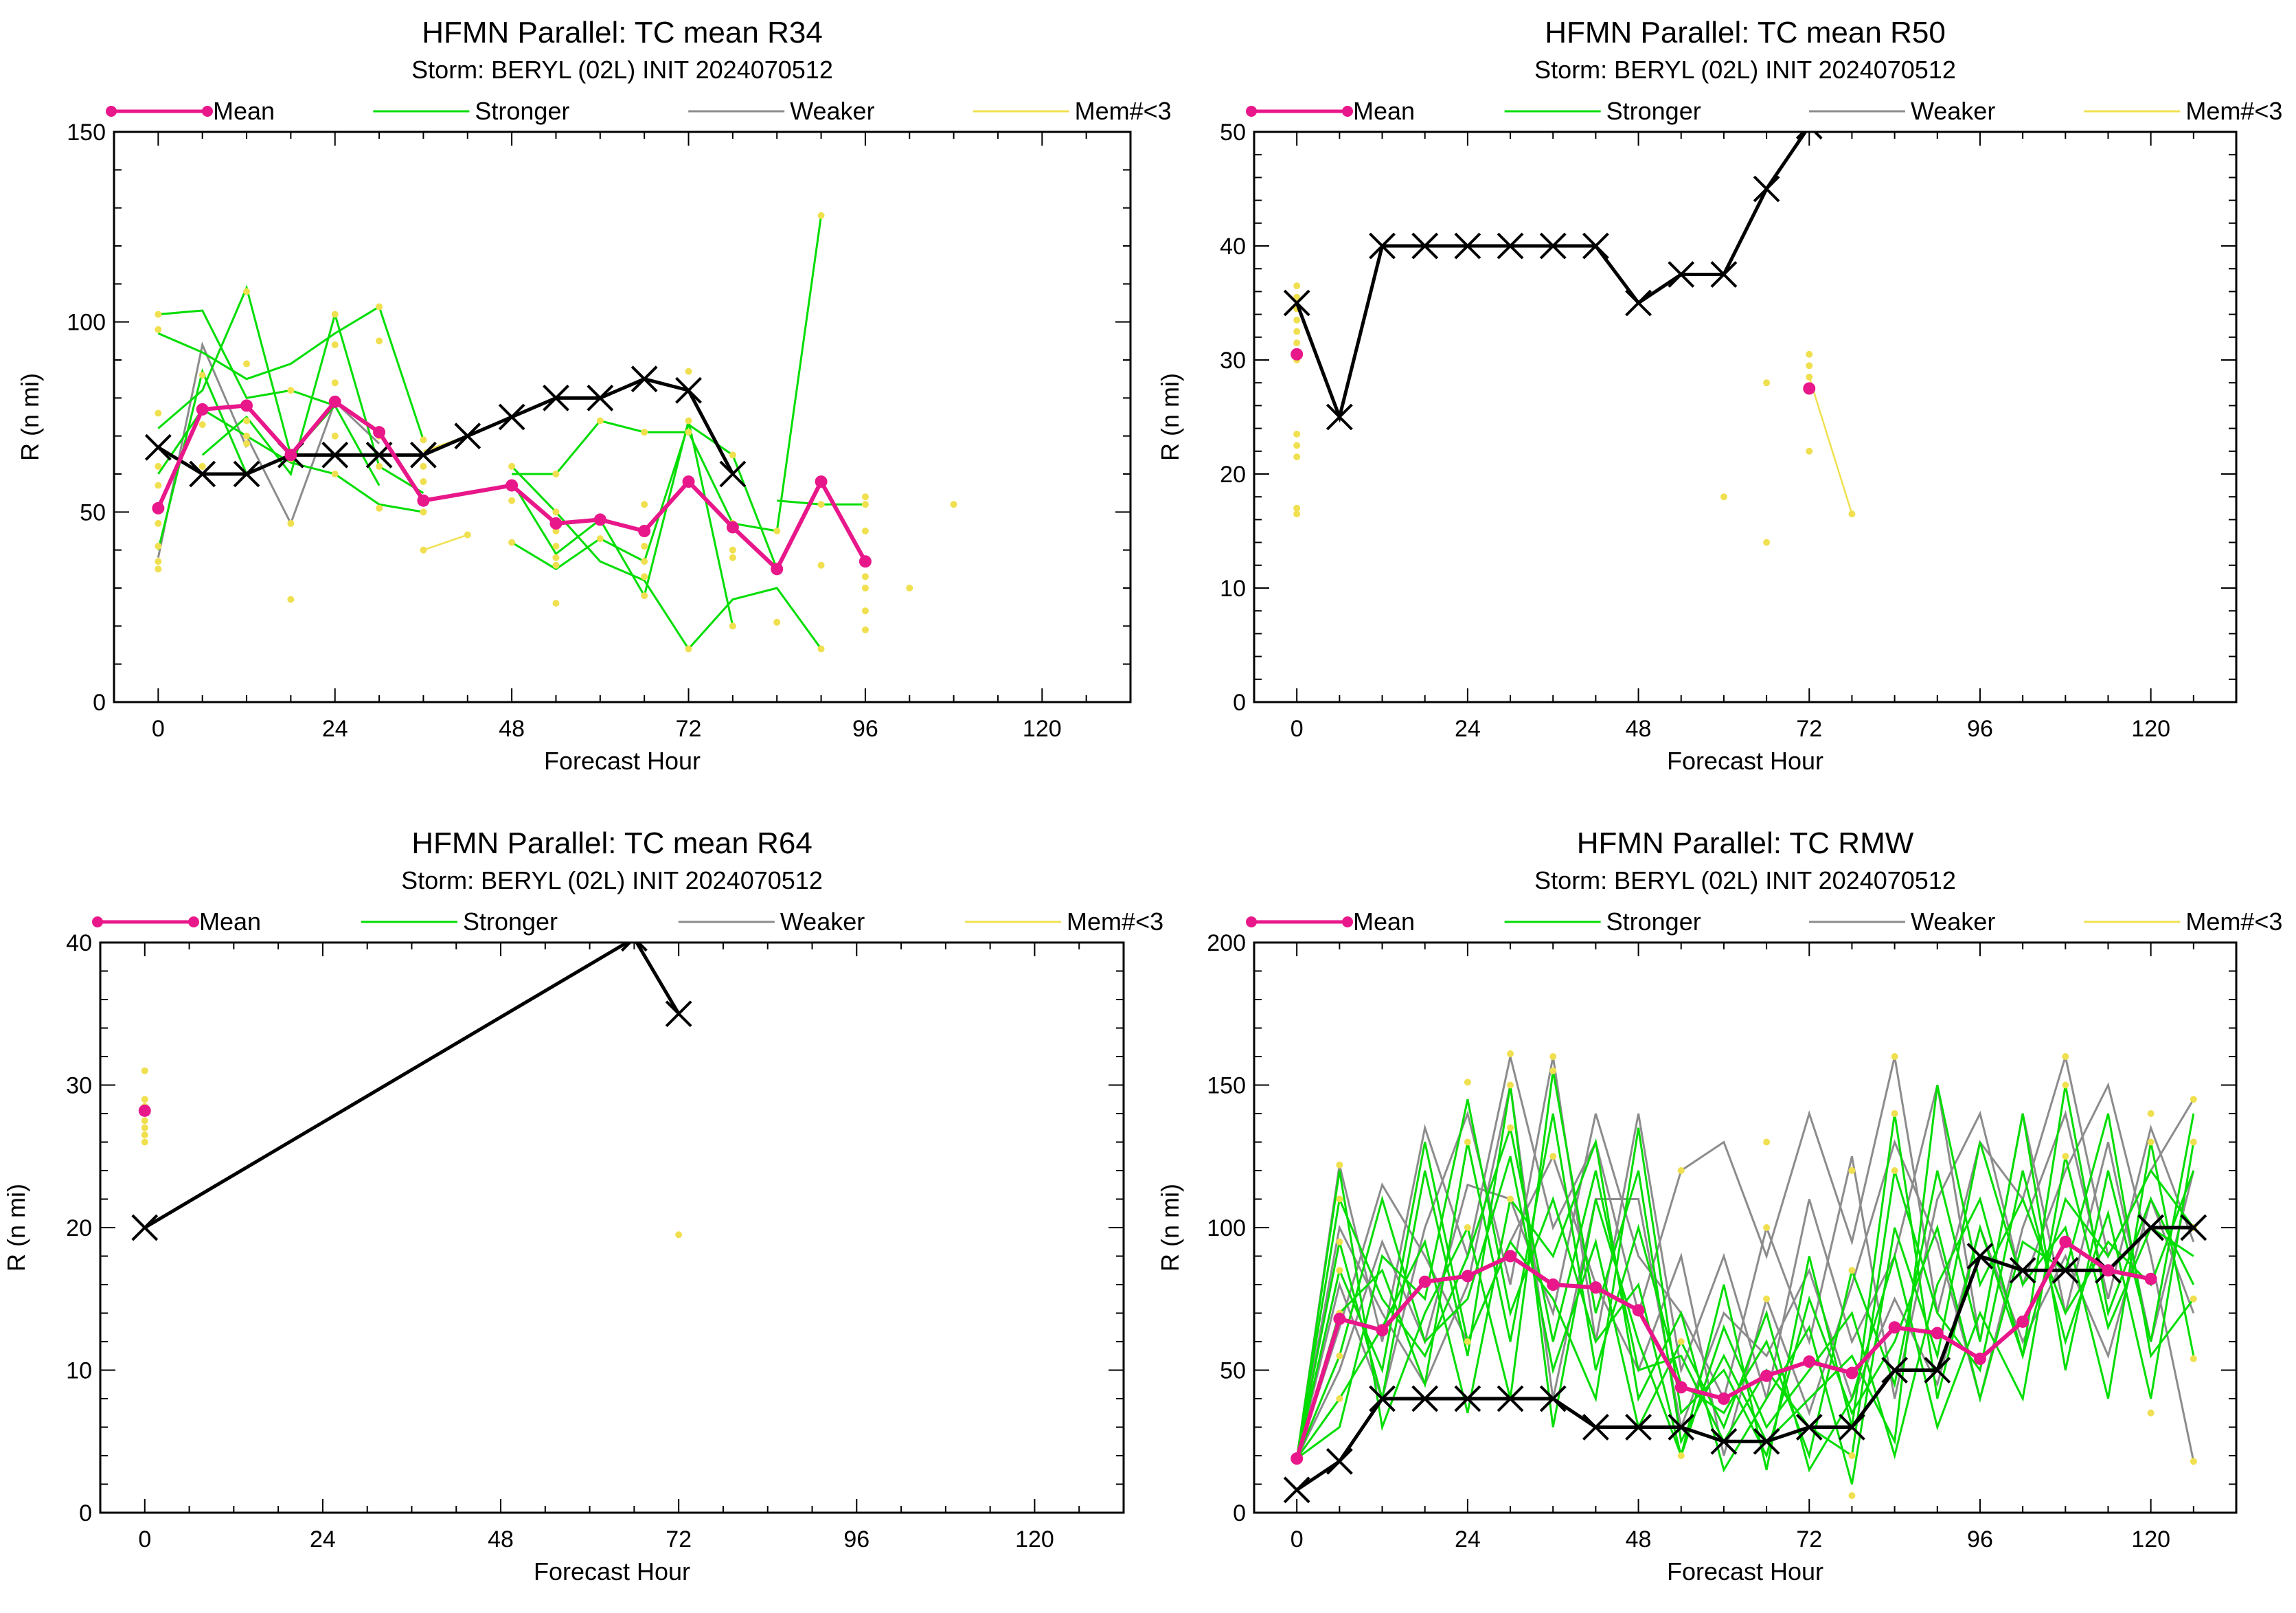 Image resolution: width=2296 pixels, height=1613 pixels. I want to click on x-tick-label: 96, so click(865, 729).